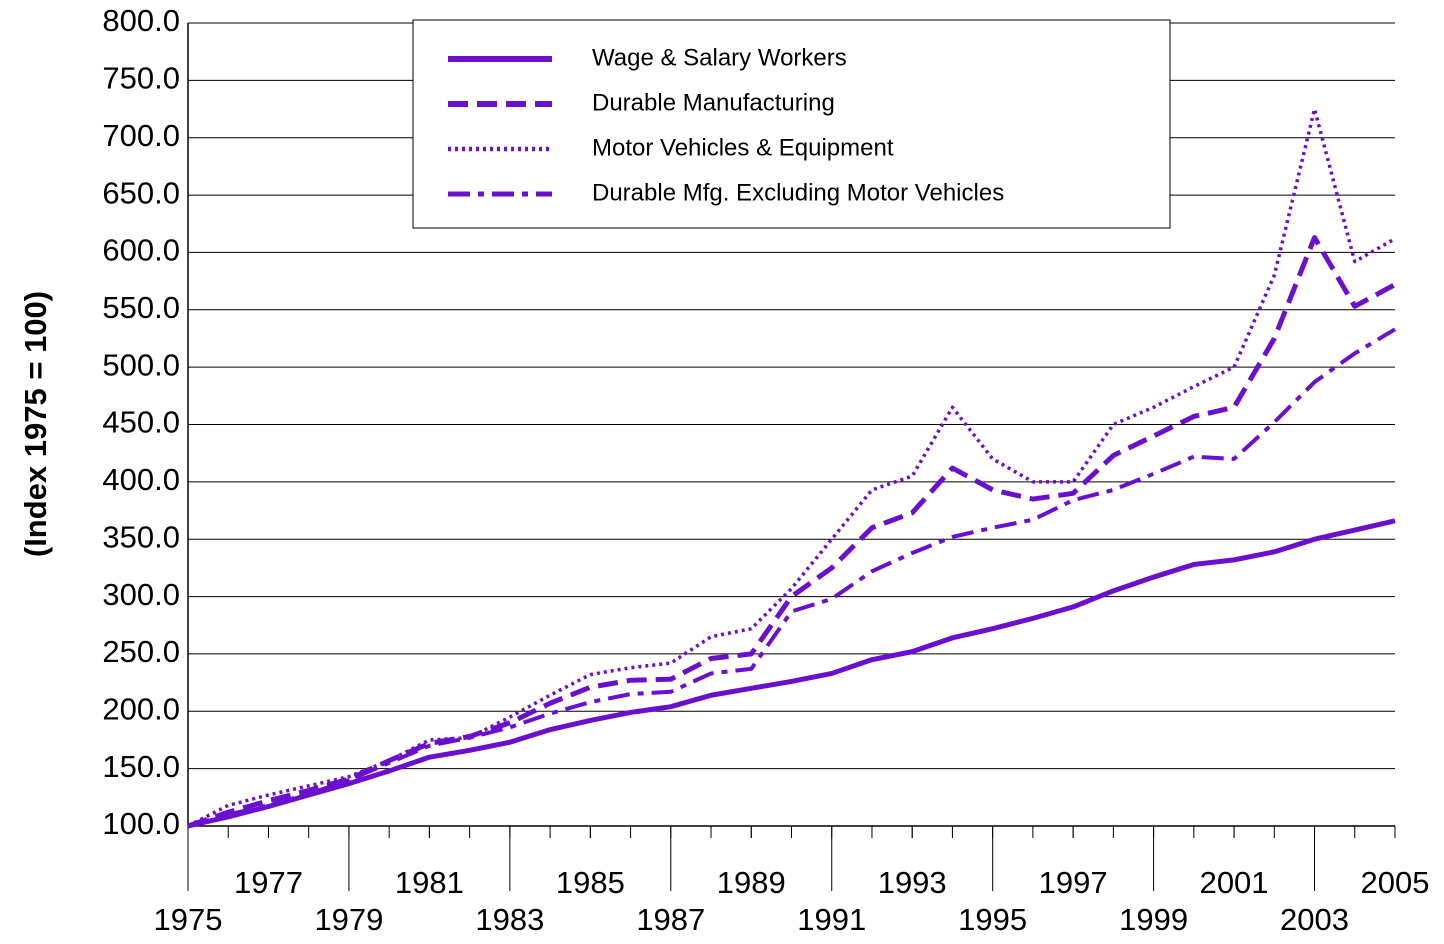  Describe the element at coordinates (912, 882) in the screenshot. I see `x-tick-label: 1993` at that location.